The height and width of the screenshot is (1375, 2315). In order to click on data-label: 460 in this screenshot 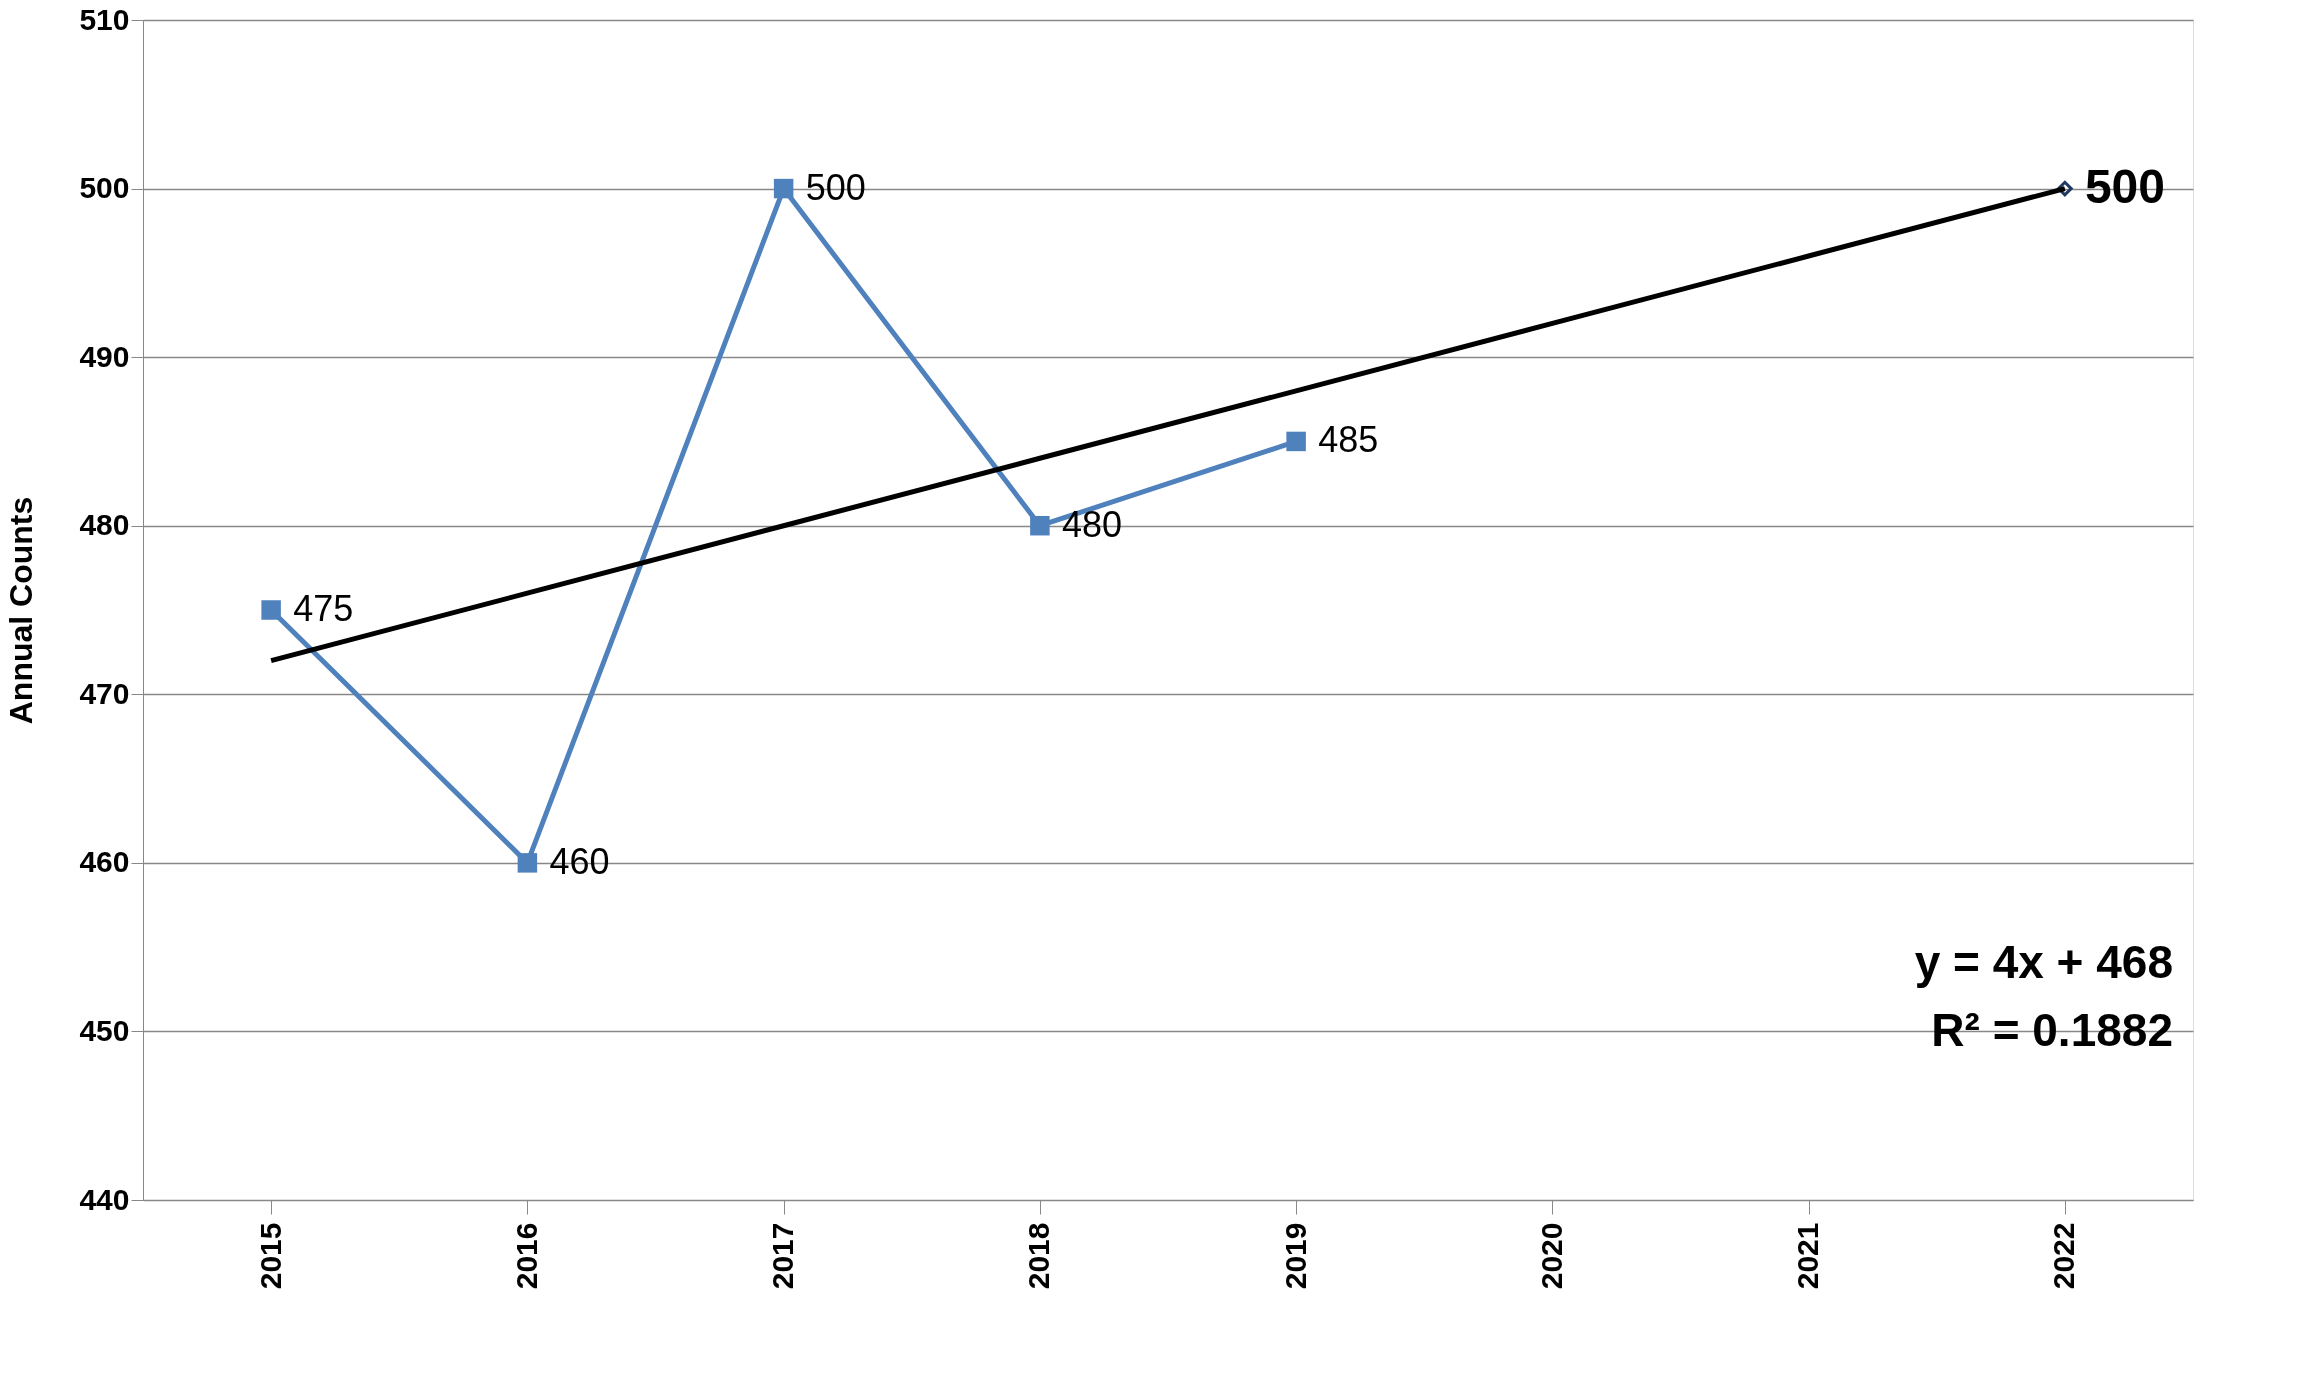, I will do `click(579, 861)`.